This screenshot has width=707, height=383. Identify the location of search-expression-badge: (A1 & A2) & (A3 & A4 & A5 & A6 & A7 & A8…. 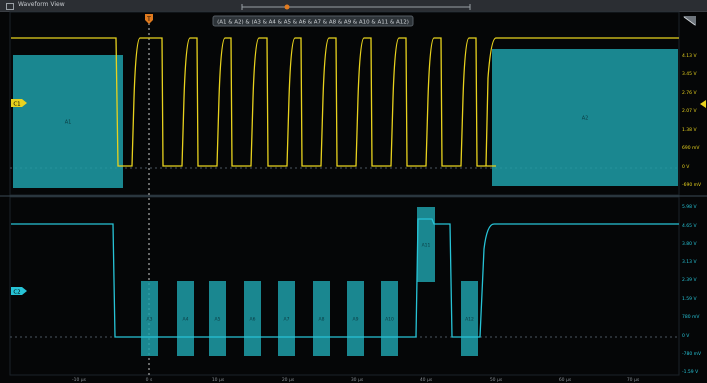
(313, 21).